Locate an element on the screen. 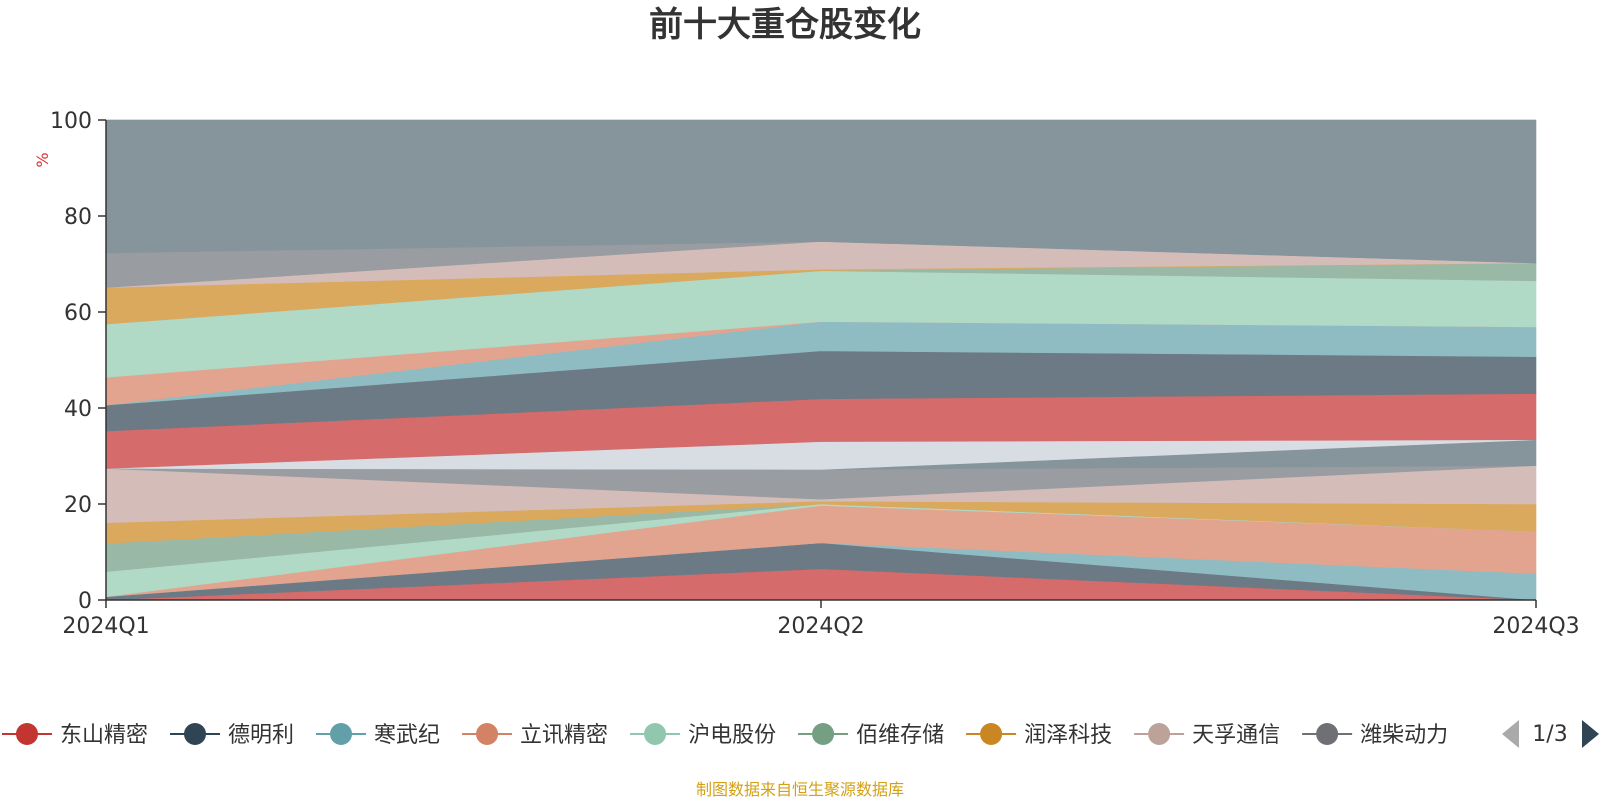 This screenshot has width=1600, height=800. legend-item: 润泽科技 is located at coordinates (1039, 735).